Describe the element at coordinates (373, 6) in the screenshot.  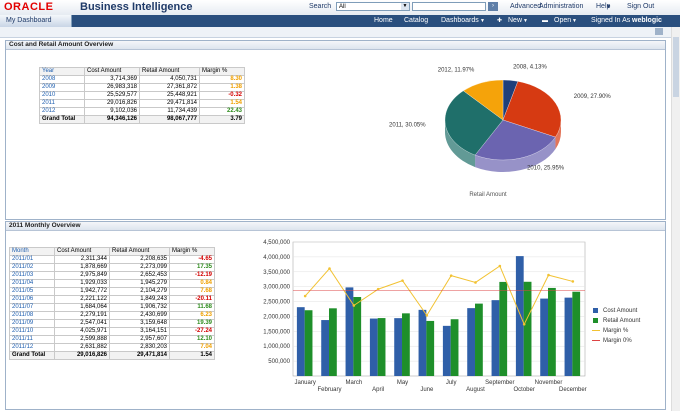
I see `search-scope-select: All ▼` at that location.